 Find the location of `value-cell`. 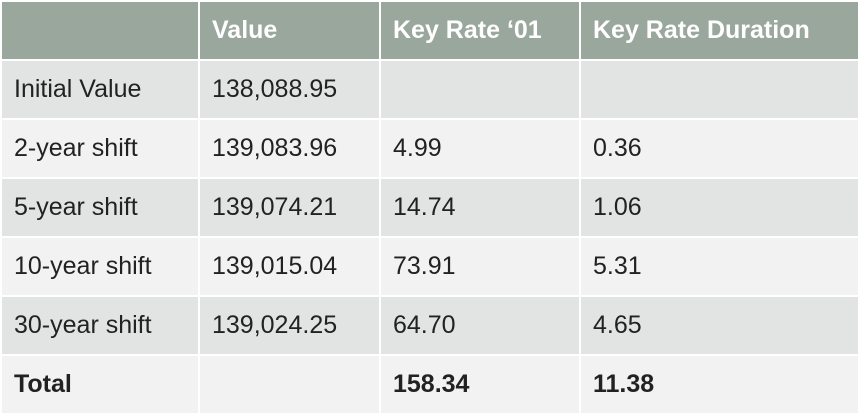

value-cell is located at coordinates (289, 384).